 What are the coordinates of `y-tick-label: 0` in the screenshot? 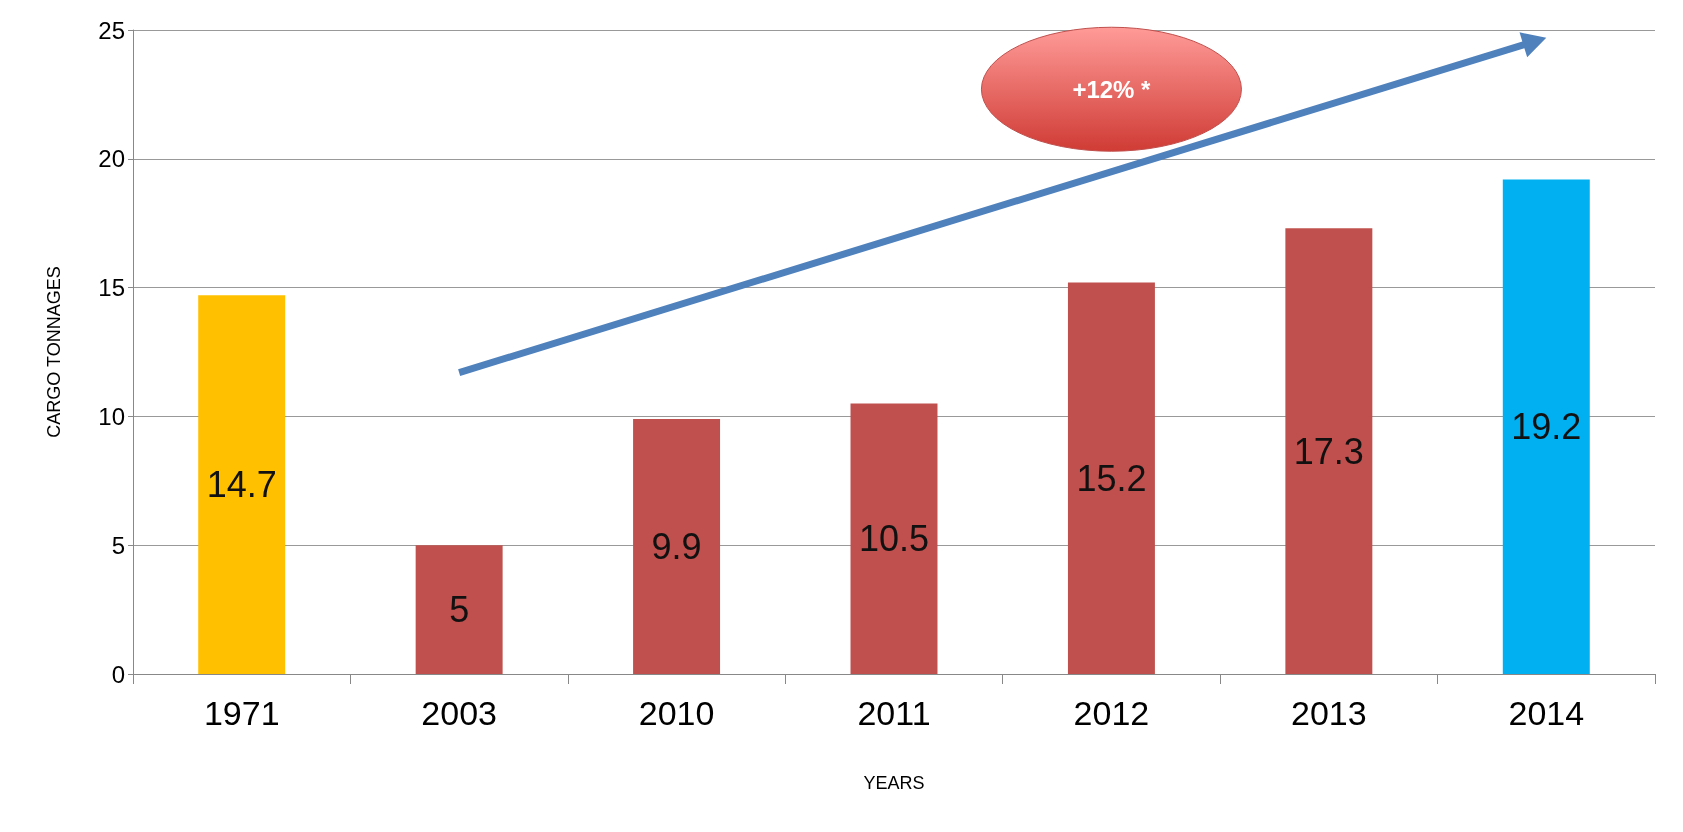 It's located at (118, 674).